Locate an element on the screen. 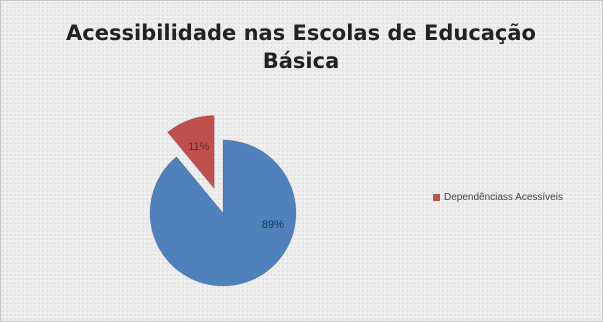 The height and width of the screenshot is (322, 603). pie-slice-small is located at coordinates (190, 152).